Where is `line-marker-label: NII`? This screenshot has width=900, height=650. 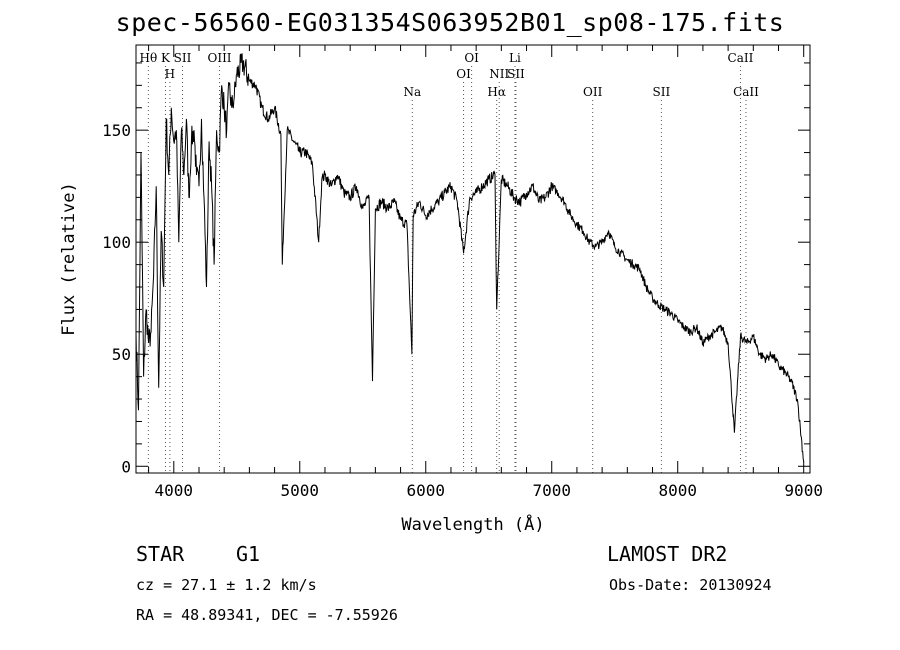 line-marker-label: NII is located at coordinates (499, 74).